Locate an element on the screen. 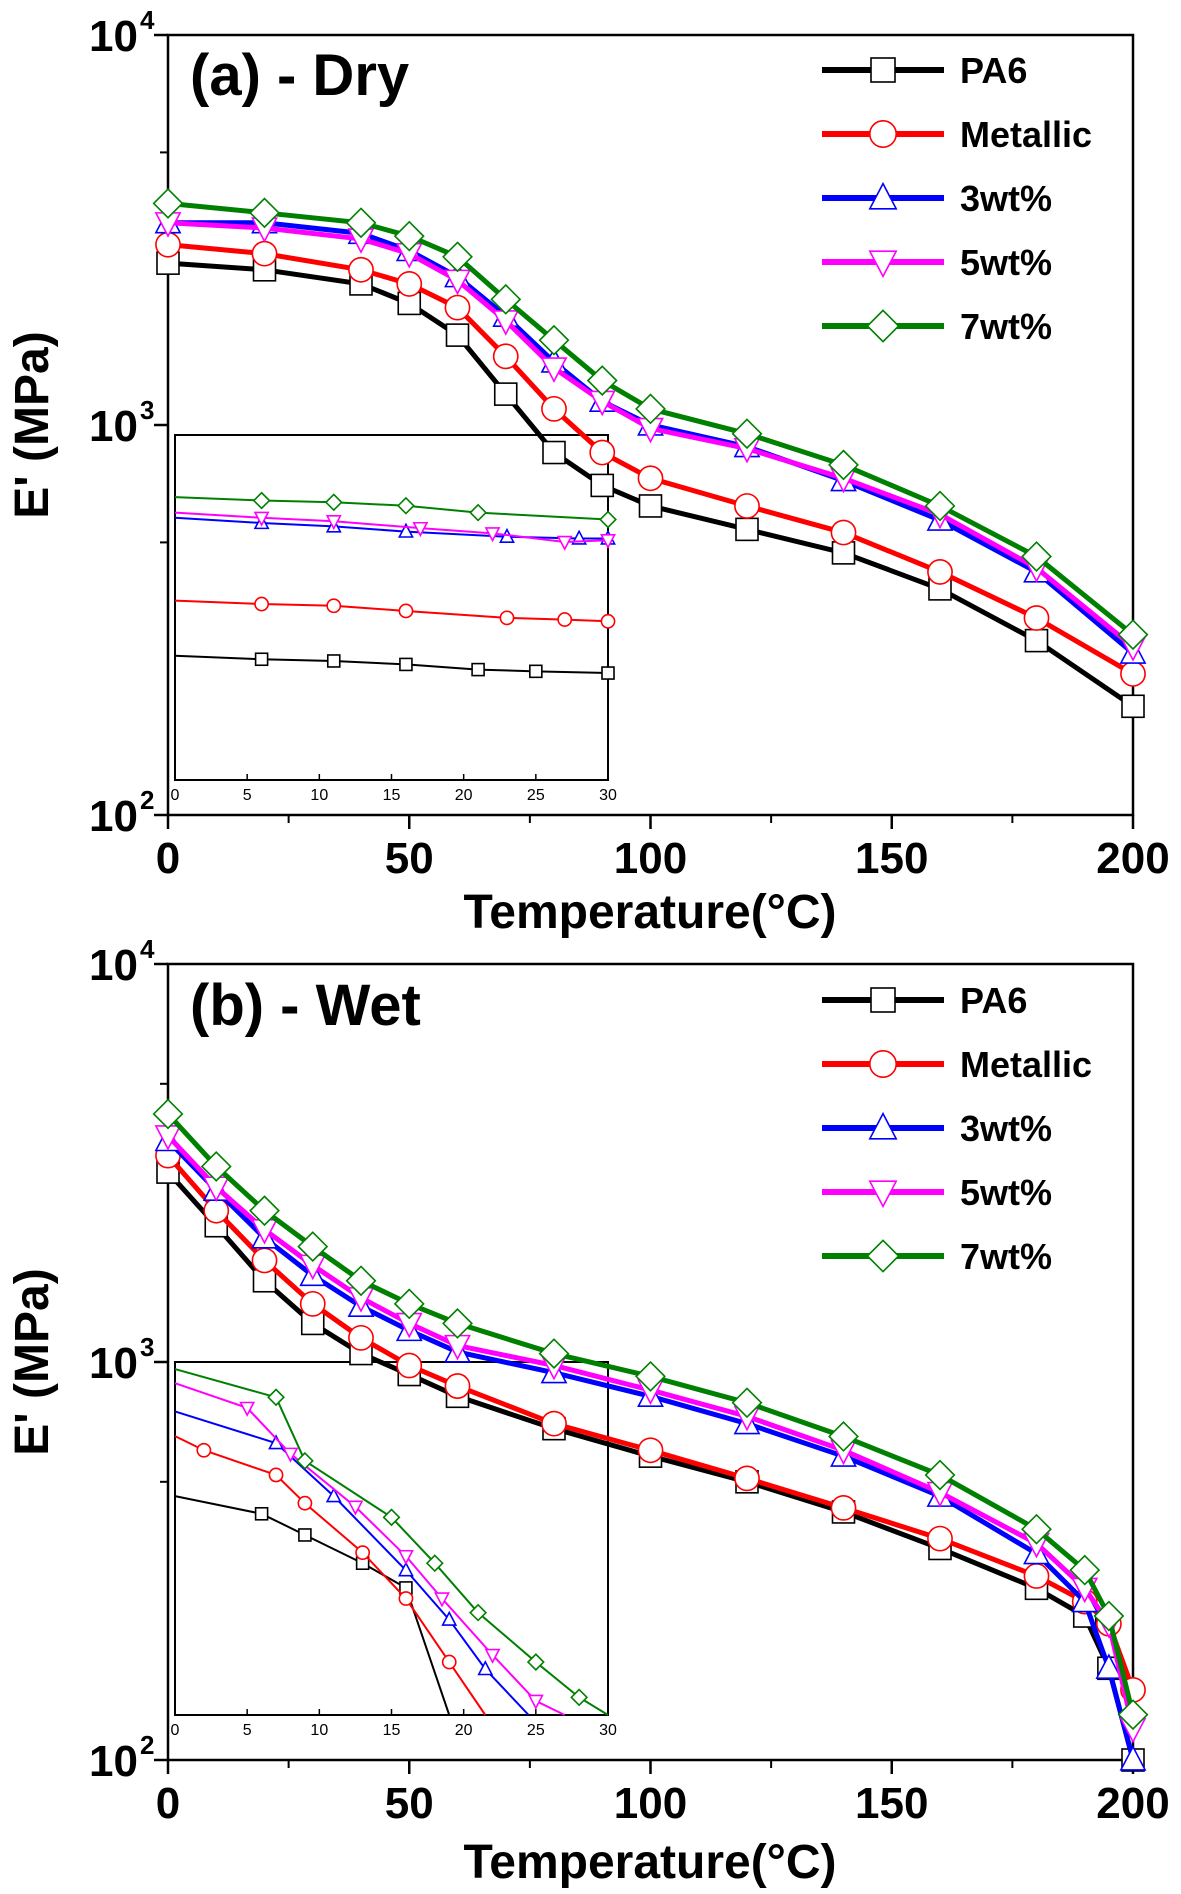 The height and width of the screenshot is (1894, 1181). panel-b-legend-label: 7wt% is located at coordinates (1006, 1256).